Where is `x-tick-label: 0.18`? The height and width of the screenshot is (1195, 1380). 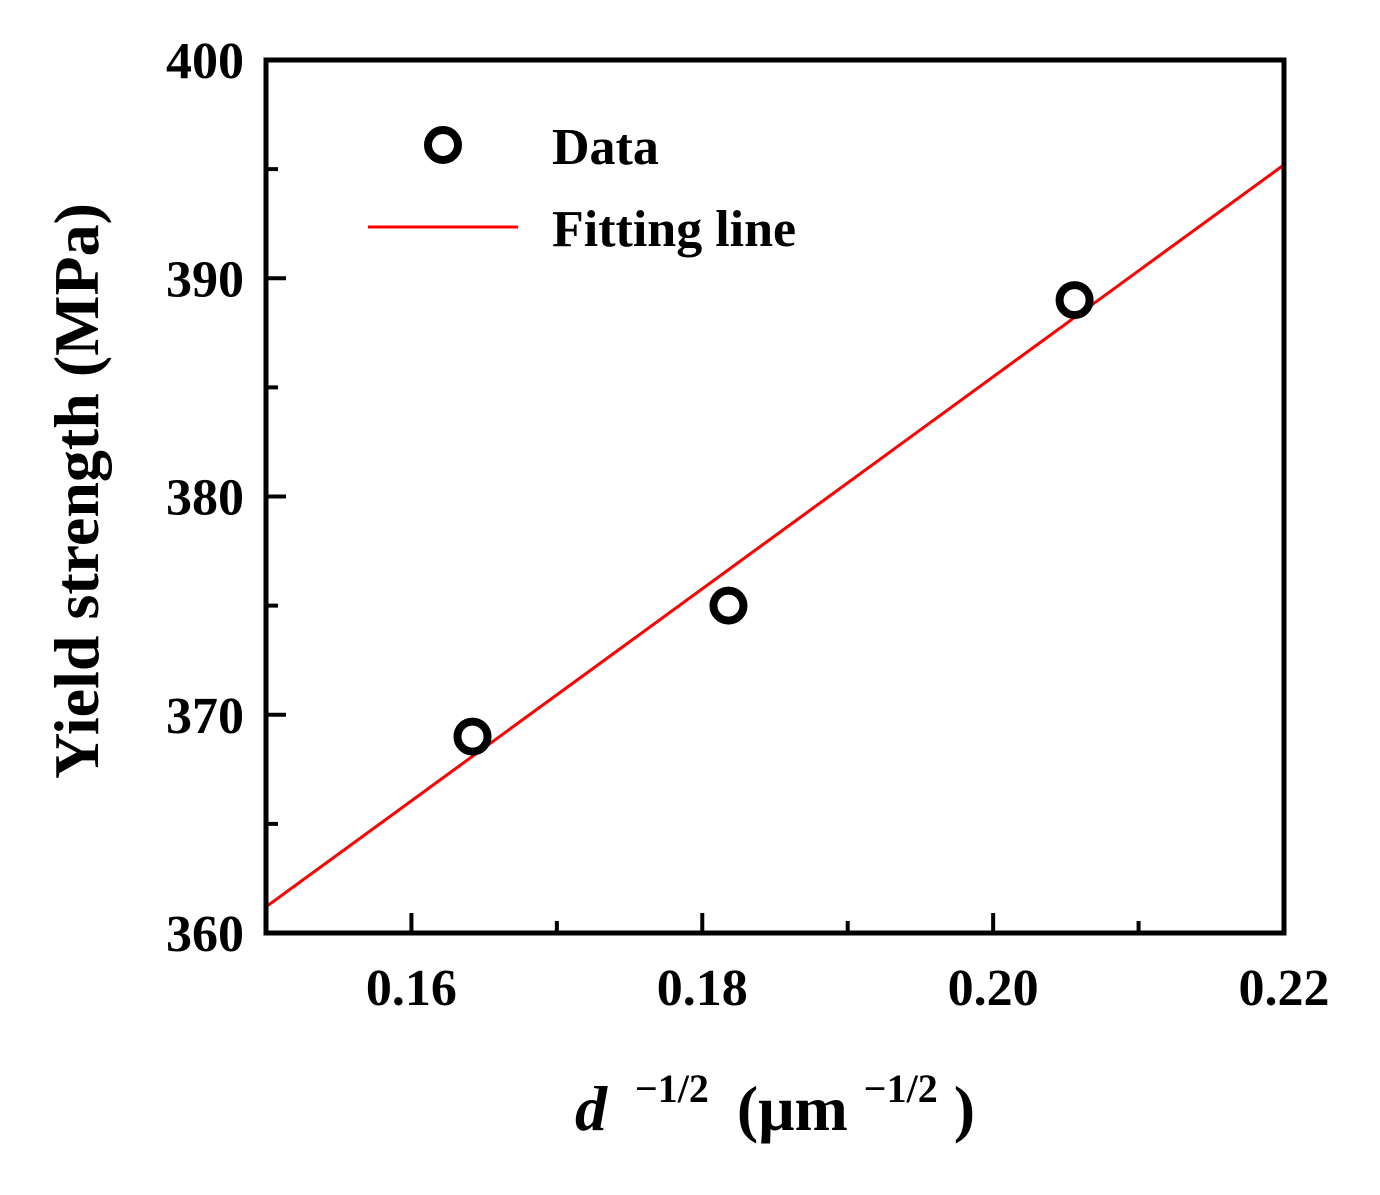
x-tick-label: 0.18 is located at coordinates (702, 988).